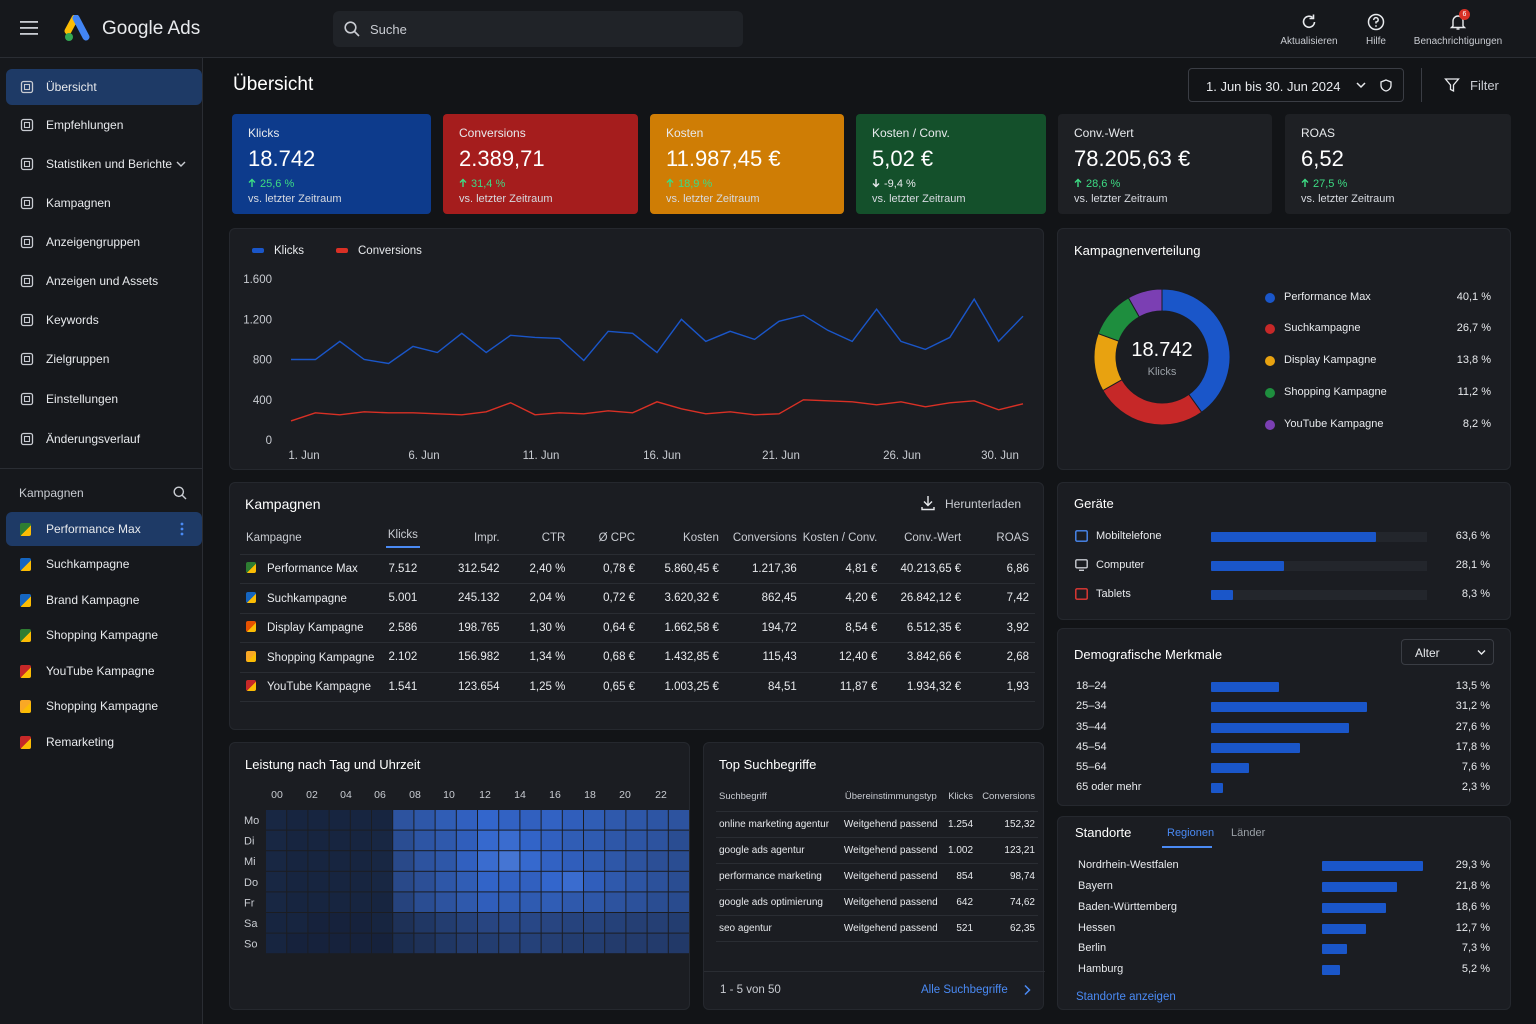 The image size is (1536, 1024). Describe the element at coordinates (877, 928) in the screenshot. I see `table-row: seo agentur Weitgehend passend 521 62,35` at that location.